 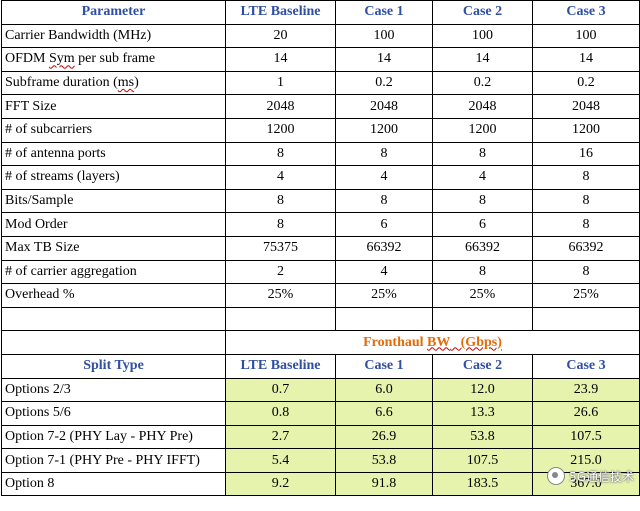 I want to click on param-label: # of streams (layers), so click(x=113, y=177).